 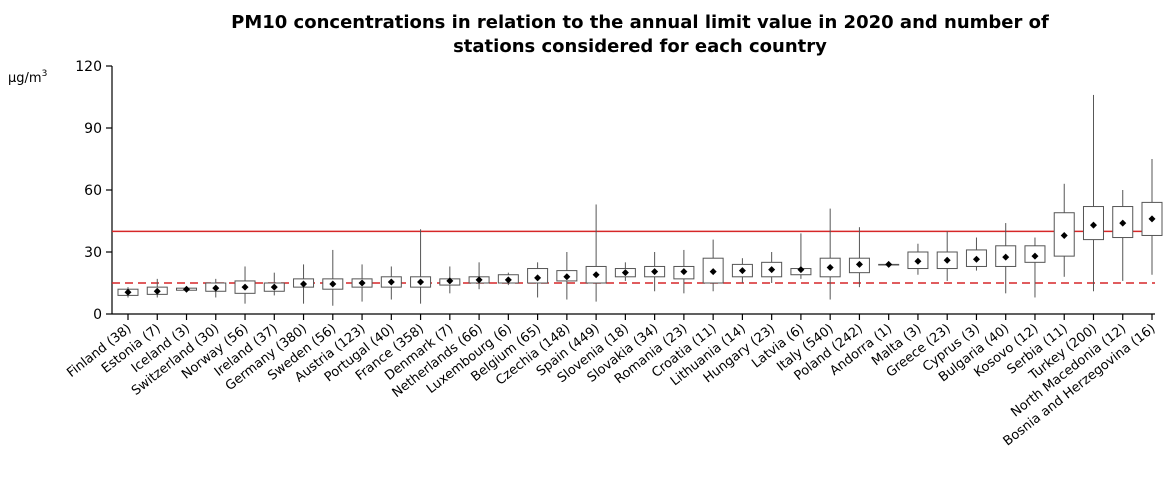 I want to click on y-axis-unit: µg/m3, so click(x=27, y=77).